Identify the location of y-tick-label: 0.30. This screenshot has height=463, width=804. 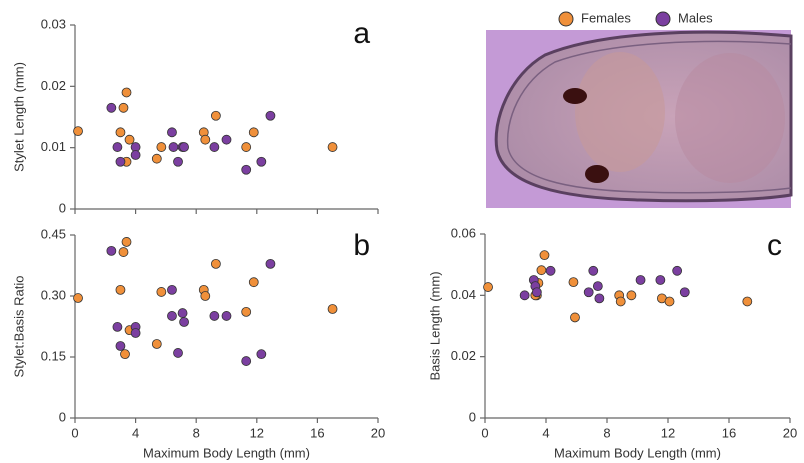
(53, 294).